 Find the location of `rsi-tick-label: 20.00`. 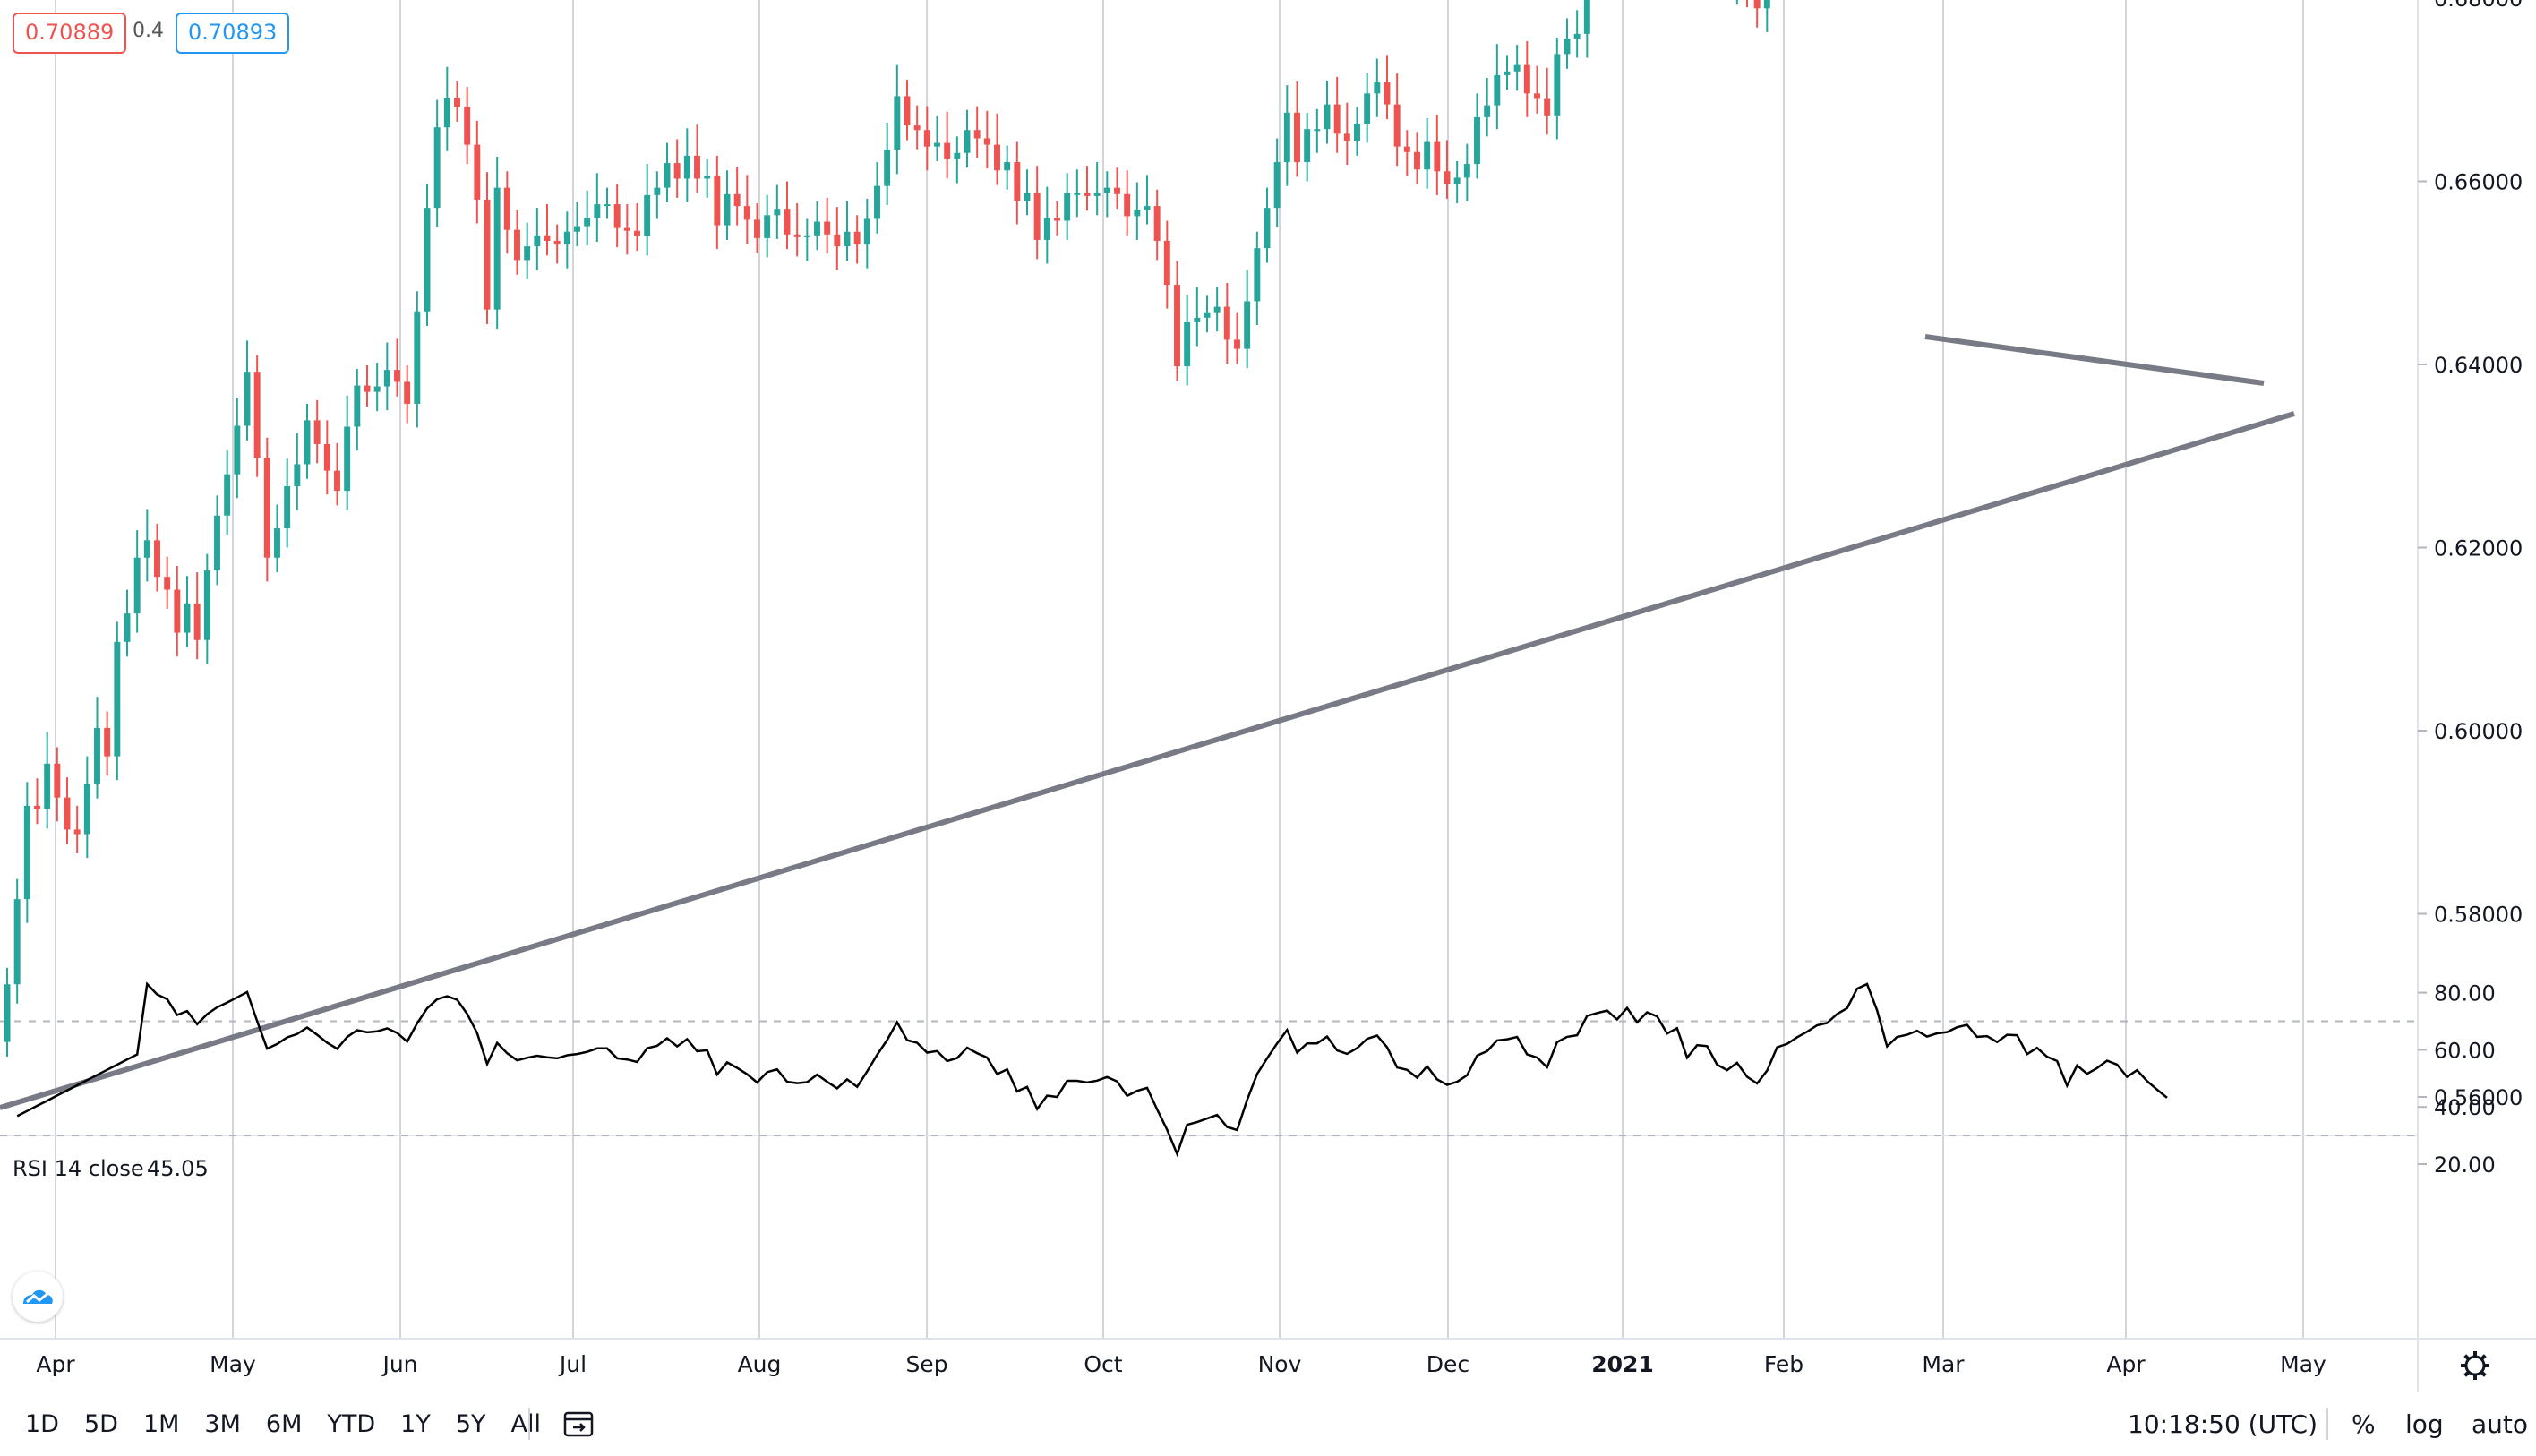

rsi-tick-label: 20.00 is located at coordinates (2465, 1165).